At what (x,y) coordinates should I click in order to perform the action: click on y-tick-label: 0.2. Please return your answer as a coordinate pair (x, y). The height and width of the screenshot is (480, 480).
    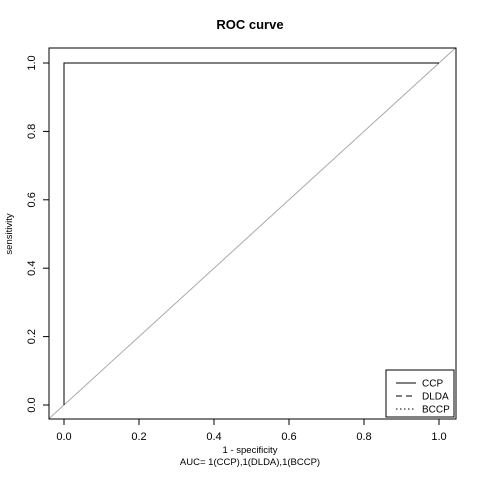
    Looking at the image, I should click on (32, 336).